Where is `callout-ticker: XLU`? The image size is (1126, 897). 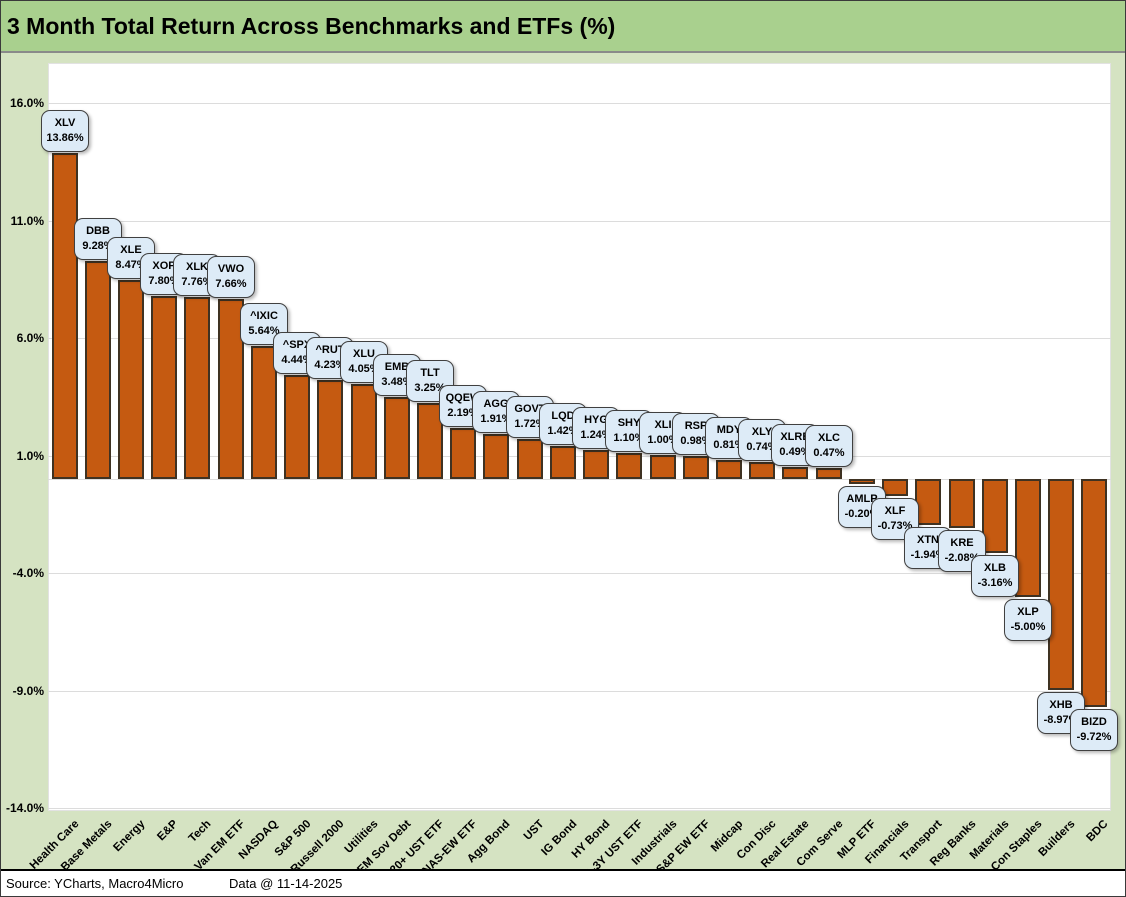 callout-ticker: XLU is located at coordinates (364, 354).